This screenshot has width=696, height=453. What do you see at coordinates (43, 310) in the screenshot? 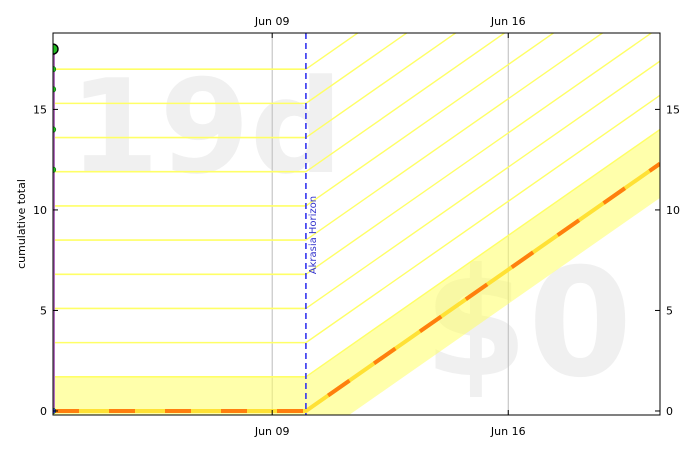
I see `y-tick-label-left-1: 5` at bounding box center [43, 310].